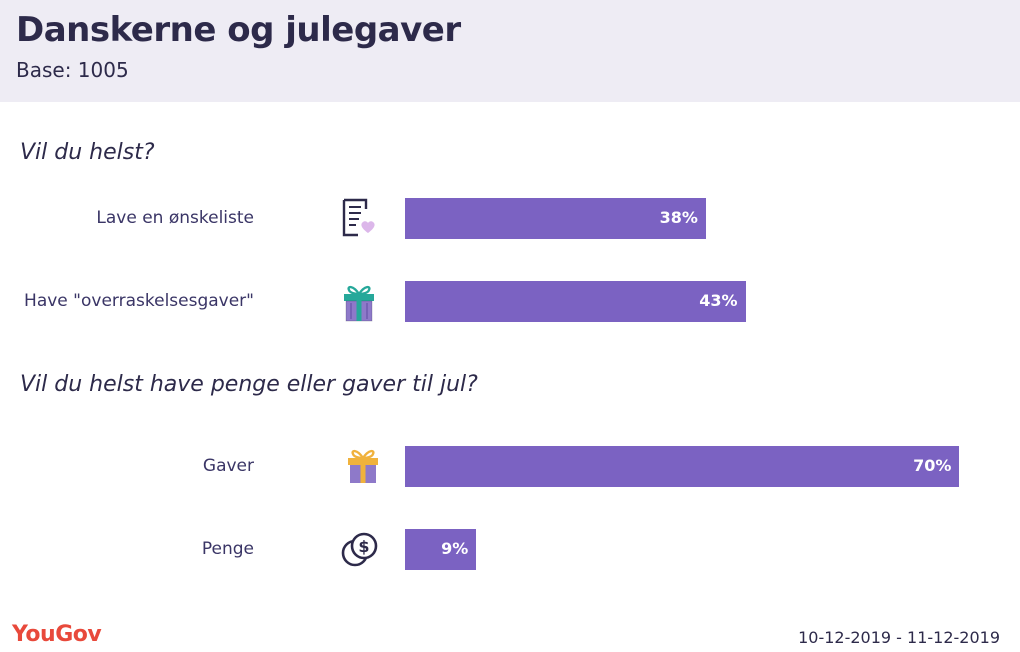 The height and width of the screenshot is (652, 1020). What do you see at coordinates (359, 301) in the screenshot?
I see `gift-box-icon` at bounding box center [359, 301].